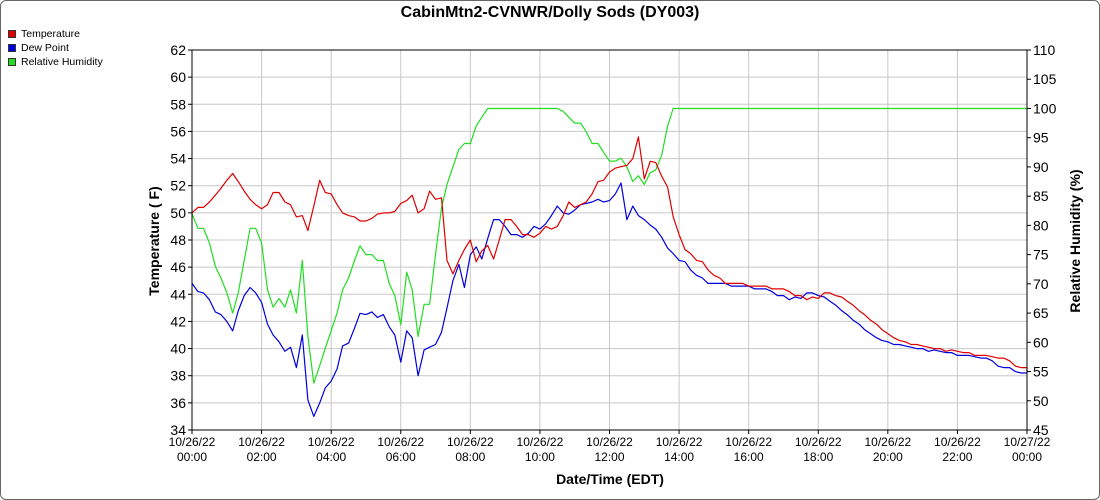 Image resolution: width=1100 pixels, height=500 pixels. Describe the element at coordinates (470, 457) in the screenshot. I see `x-tick-time: 08:00` at that location.